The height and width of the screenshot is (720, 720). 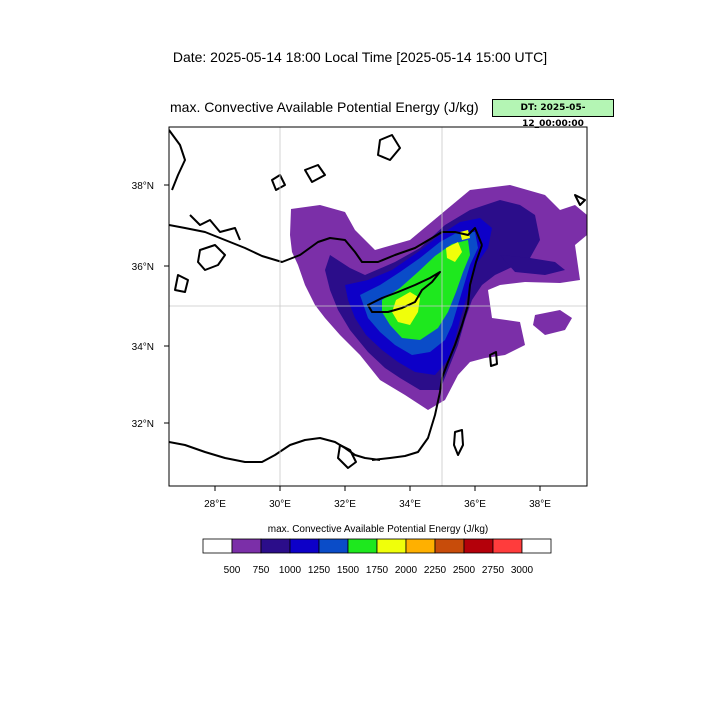 I want to click on lon-tick-label: 28°E, so click(x=215, y=504).